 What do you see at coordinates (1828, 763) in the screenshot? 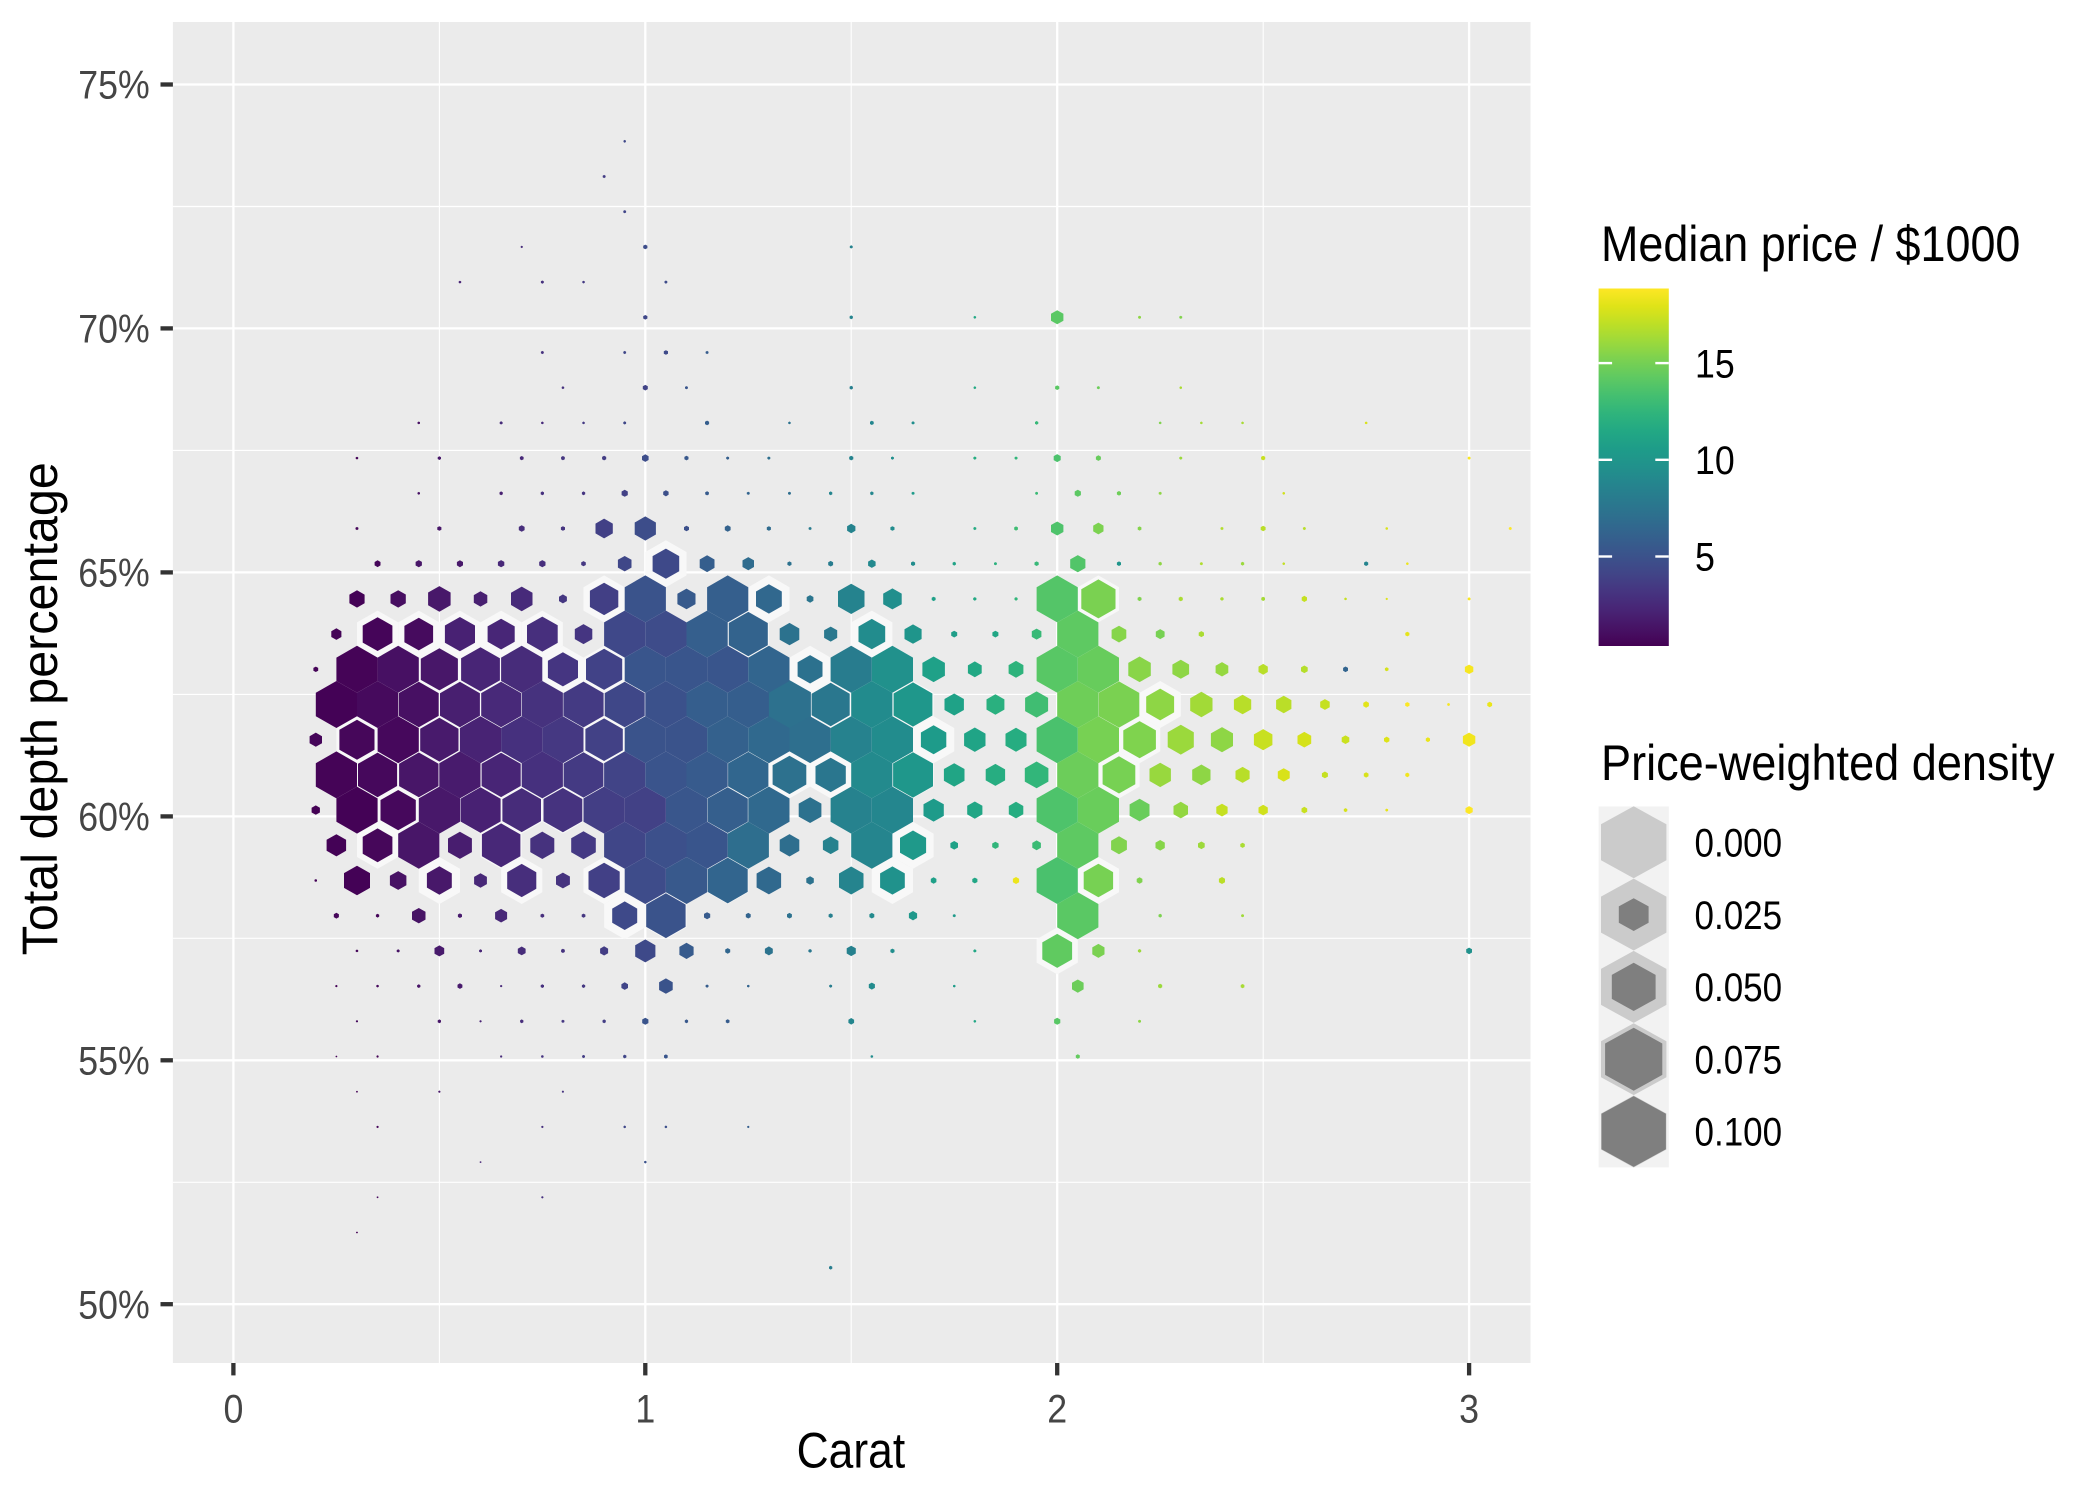
I see `svg-text: Price-weighted density` at bounding box center [1828, 763].